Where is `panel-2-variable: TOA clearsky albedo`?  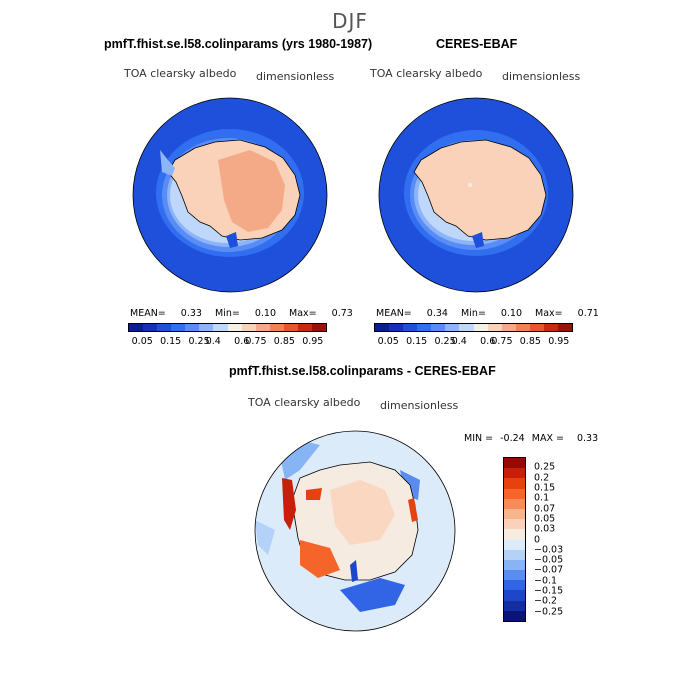 panel-2-variable: TOA clearsky albedo is located at coordinates (426, 73).